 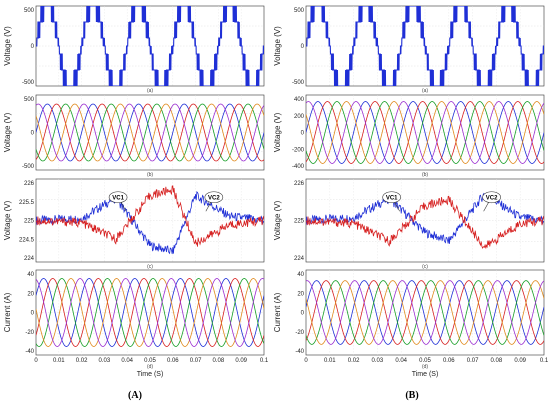 What do you see at coordinates (27, 240) in the screenshot?
I see `y-tick-label: 224.5` at bounding box center [27, 240].